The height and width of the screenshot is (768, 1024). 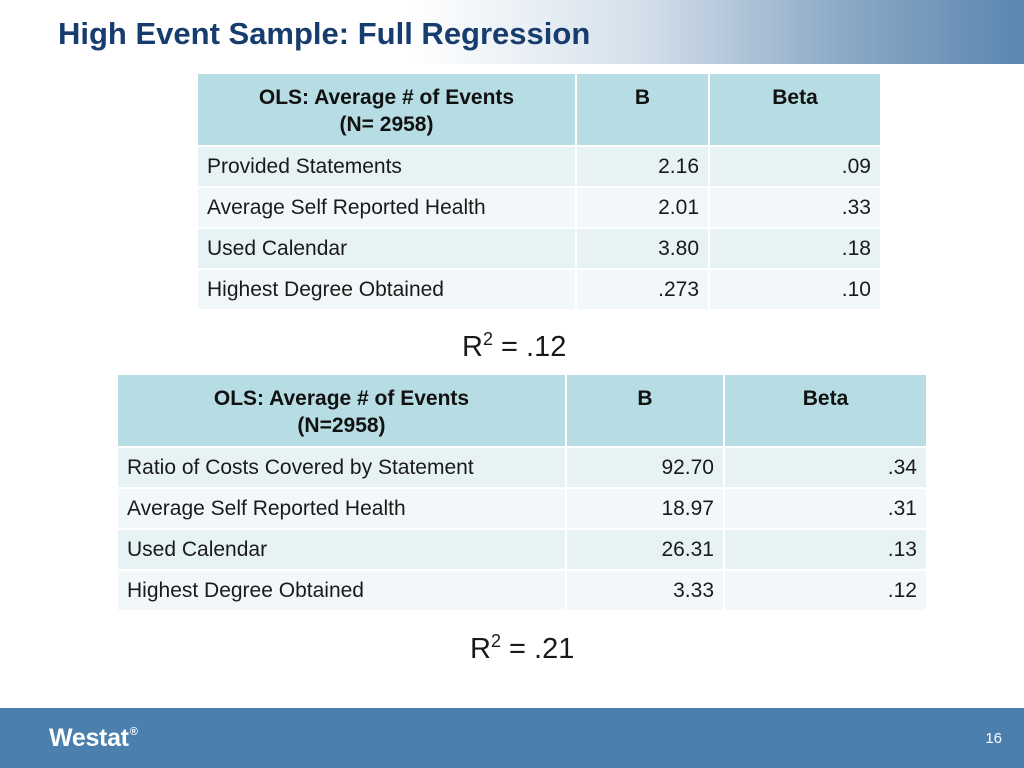 What do you see at coordinates (133, 732) in the screenshot?
I see `registered-mark: ®` at bounding box center [133, 732].